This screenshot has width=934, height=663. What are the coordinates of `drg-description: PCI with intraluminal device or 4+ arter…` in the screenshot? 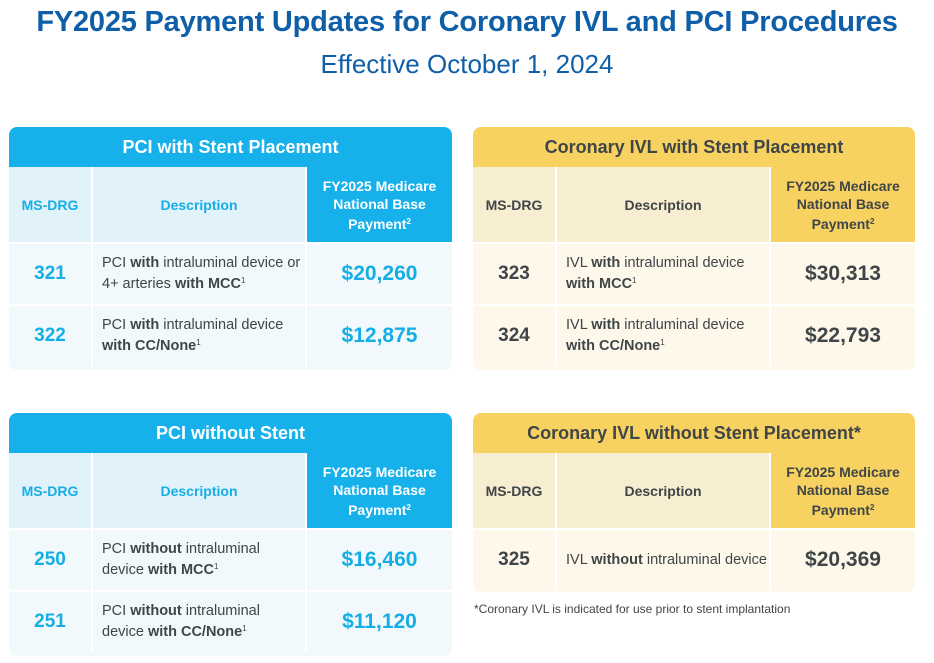 It's located at (199, 274).